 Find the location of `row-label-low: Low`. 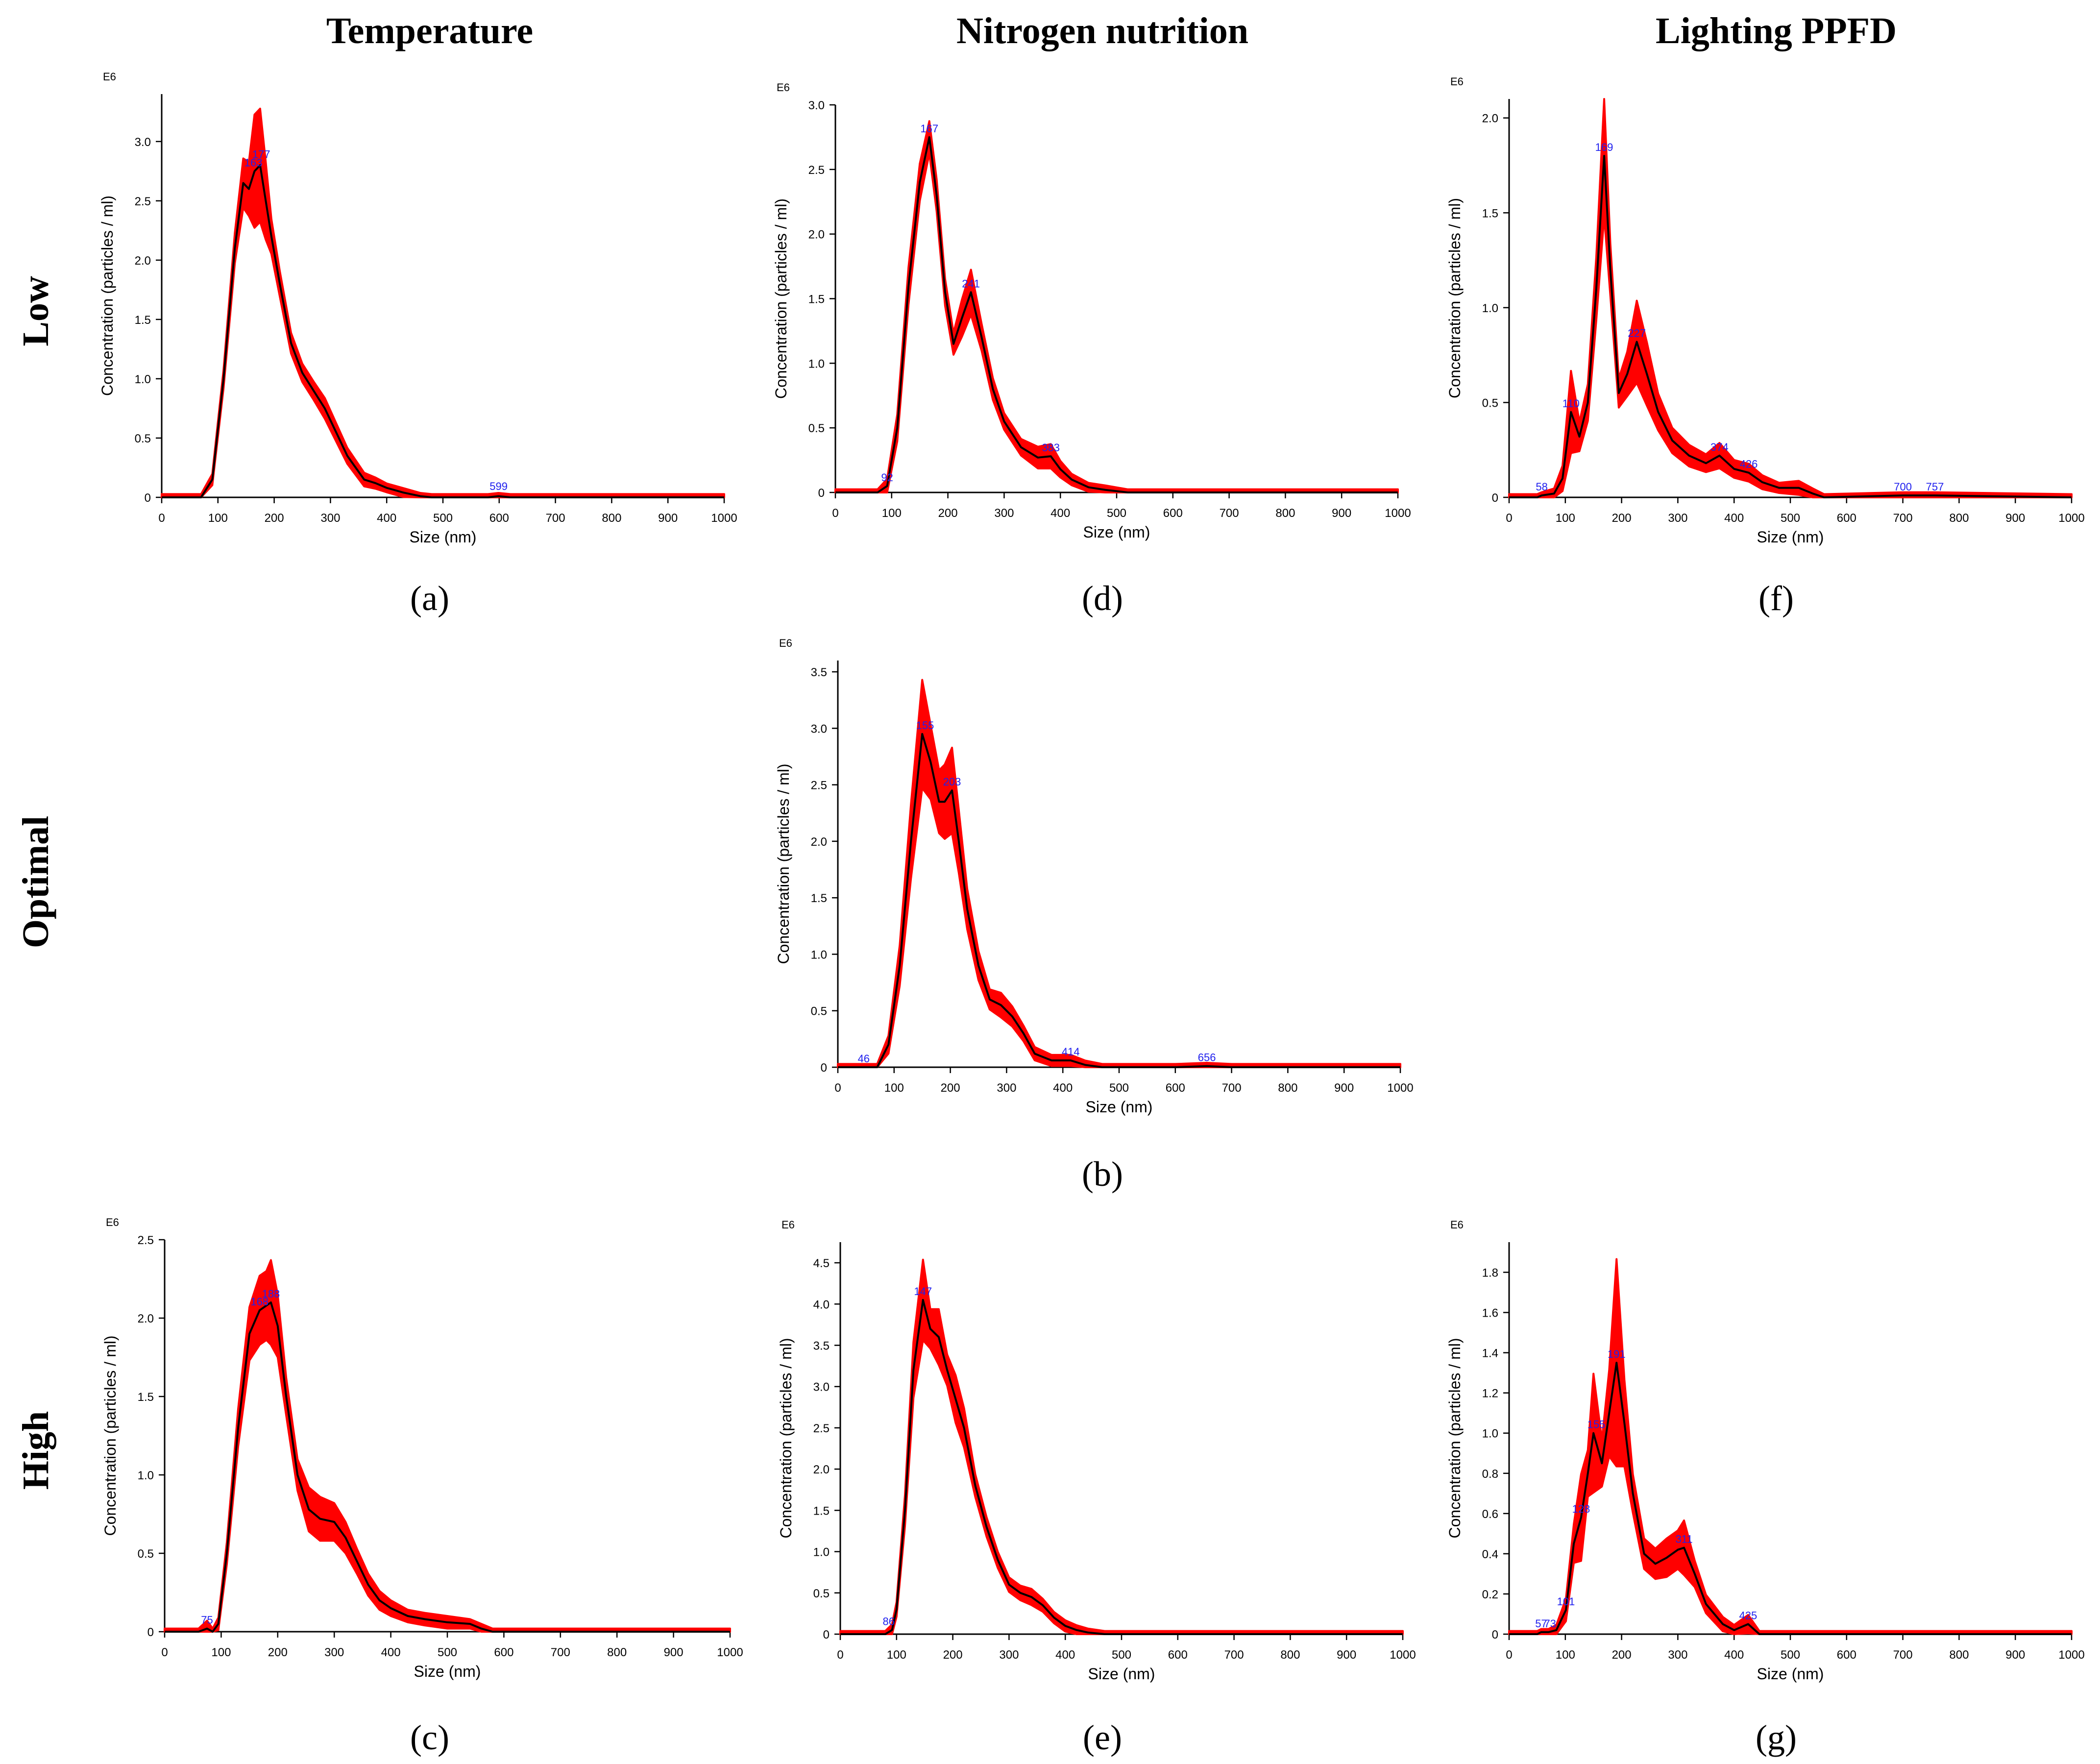

row-label-low: Low is located at coordinates (35, 311).